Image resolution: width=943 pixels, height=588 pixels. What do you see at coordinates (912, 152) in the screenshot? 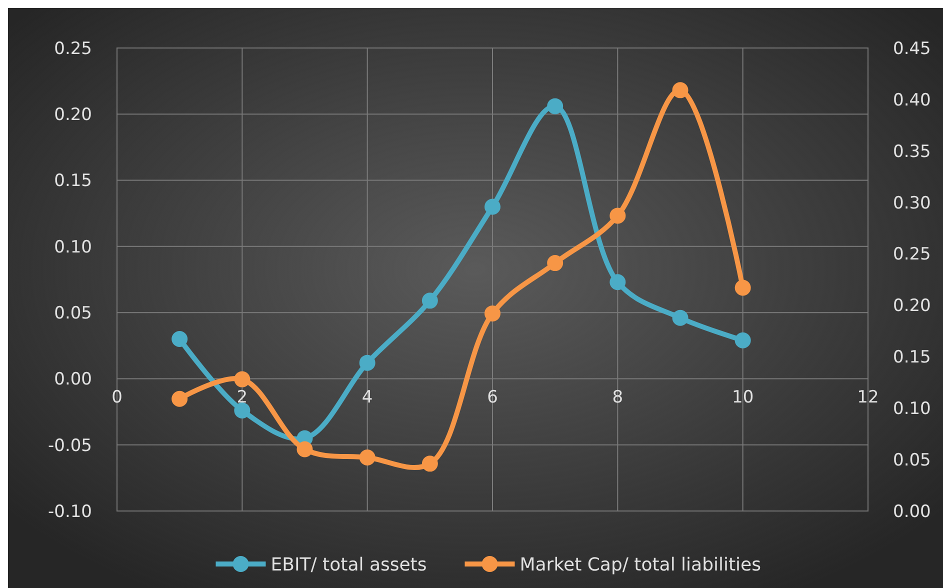
I see `y2-tick-label: 0.35` at bounding box center [912, 152].